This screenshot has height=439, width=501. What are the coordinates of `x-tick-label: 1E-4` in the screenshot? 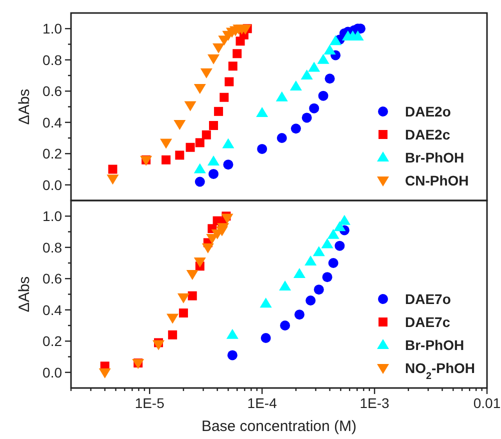 It's located at (262, 403).